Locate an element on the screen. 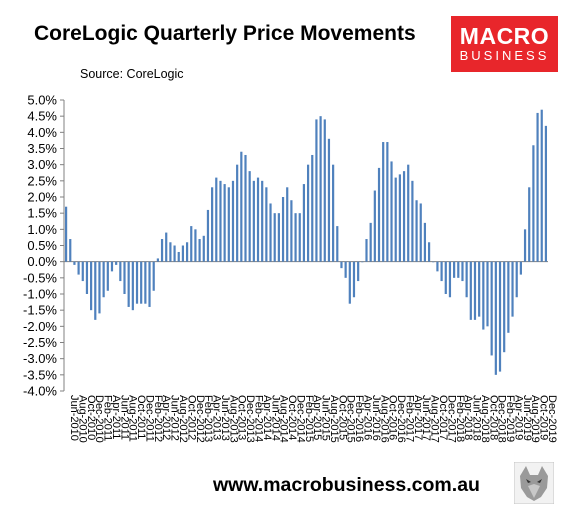 This screenshot has height=522, width=565. logo-line2: BUSINESS is located at coordinates (504, 55).